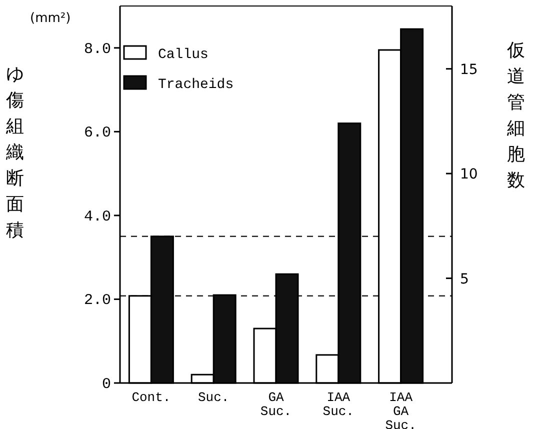 The width and height of the screenshot is (538, 429). What do you see at coordinates (97, 301) in the screenshot?
I see `y-tick-label: 2.0` at bounding box center [97, 301].